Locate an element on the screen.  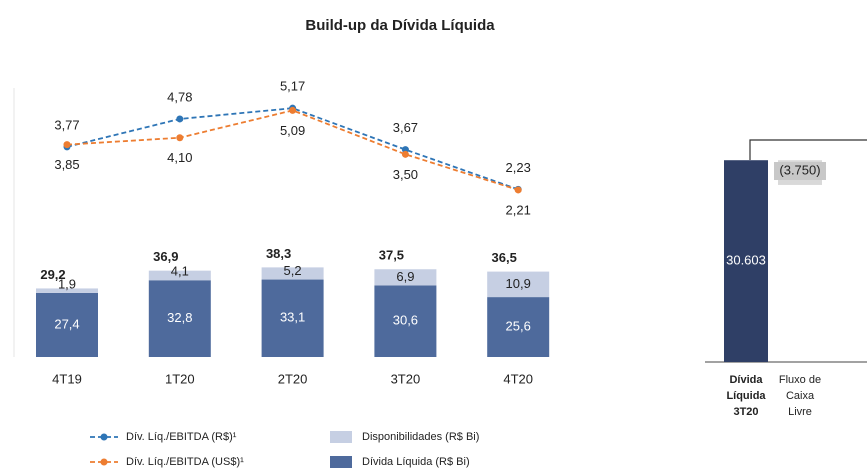
data-label: 4,1 is located at coordinates (180, 271).